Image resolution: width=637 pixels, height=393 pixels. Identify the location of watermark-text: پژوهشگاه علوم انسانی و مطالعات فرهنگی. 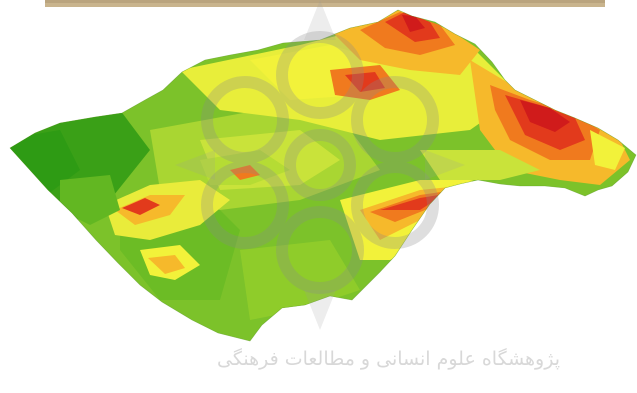
(388, 359).